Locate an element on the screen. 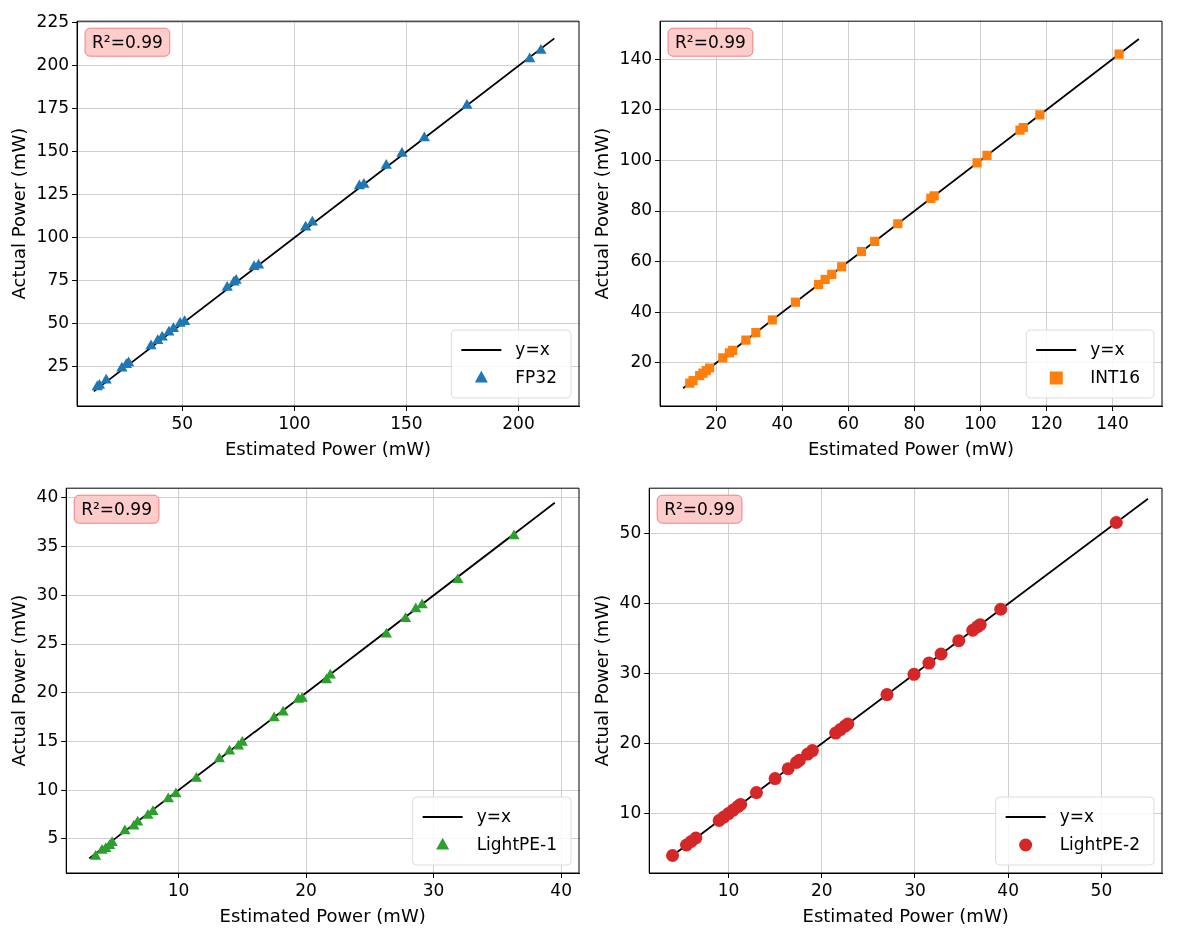 The image size is (1182, 930). x-tick-label: 140 is located at coordinates (1112, 422).